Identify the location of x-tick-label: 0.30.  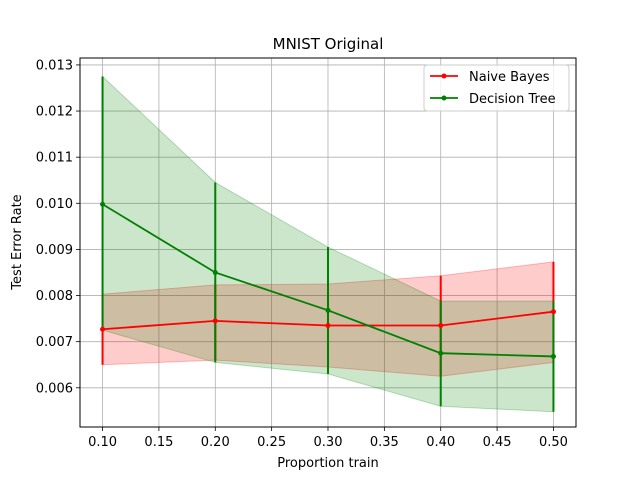
(328, 442).